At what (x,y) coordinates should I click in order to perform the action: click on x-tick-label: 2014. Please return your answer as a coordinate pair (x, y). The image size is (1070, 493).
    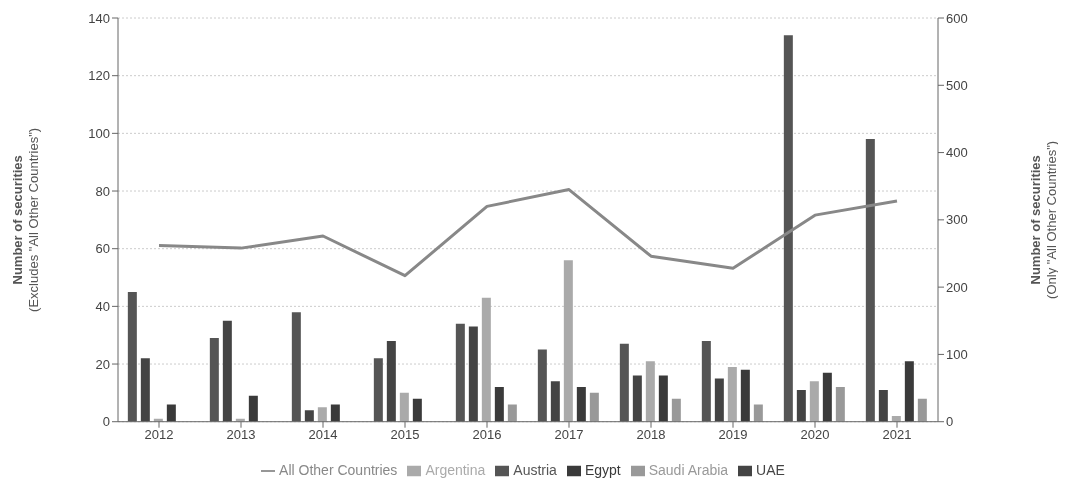
    Looking at the image, I should click on (323, 434).